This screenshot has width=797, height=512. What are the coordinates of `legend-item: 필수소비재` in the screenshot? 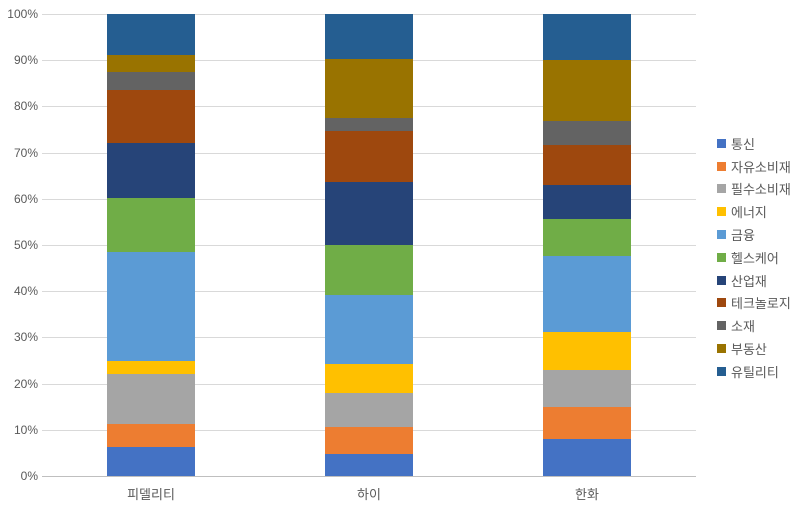 It's located at (754, 189).